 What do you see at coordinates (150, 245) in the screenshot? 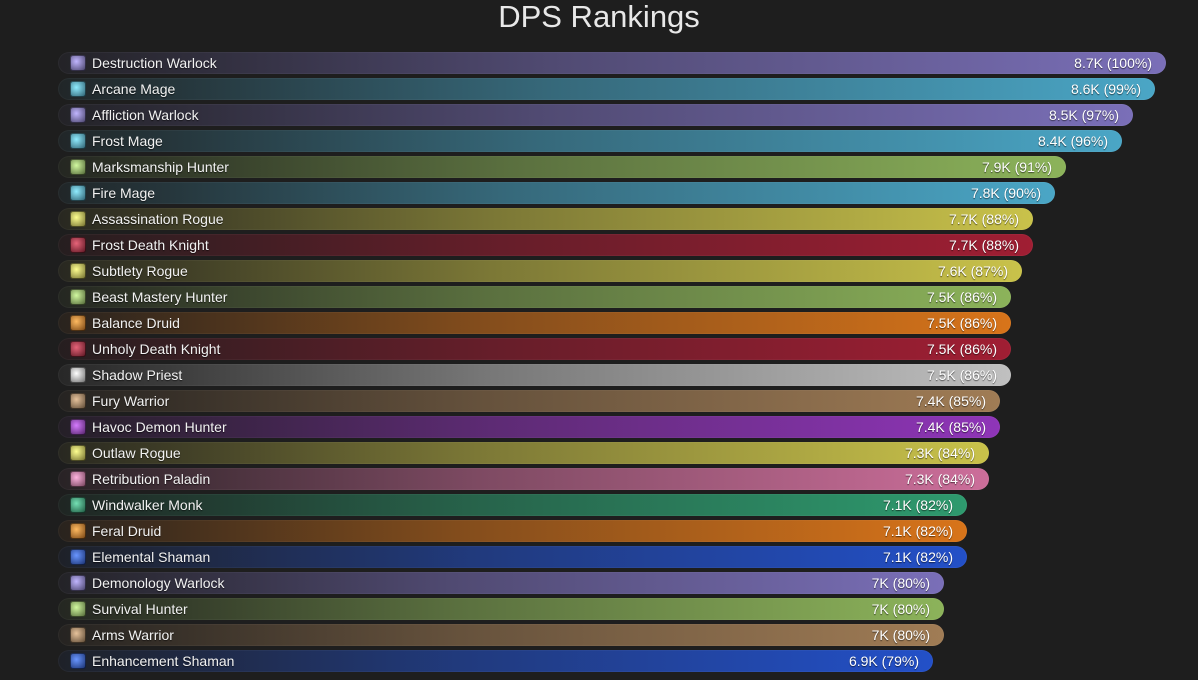
I see `bar-label: Frost Death Knight` at bounding box center [150, 245].